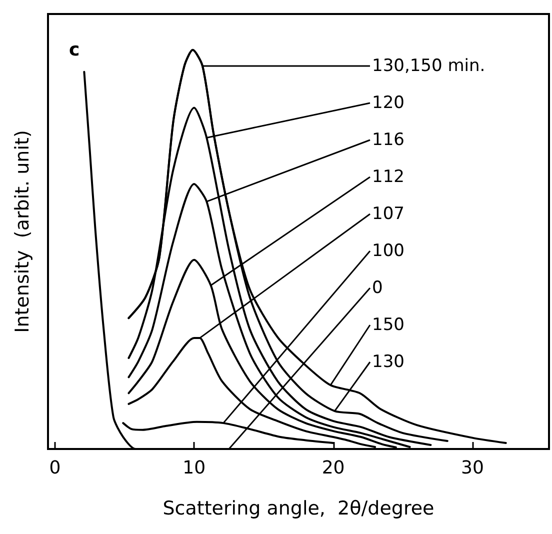 This screenshot has height=534, width=552. I want to click on x-tick-label: 20, so click(333, 468).